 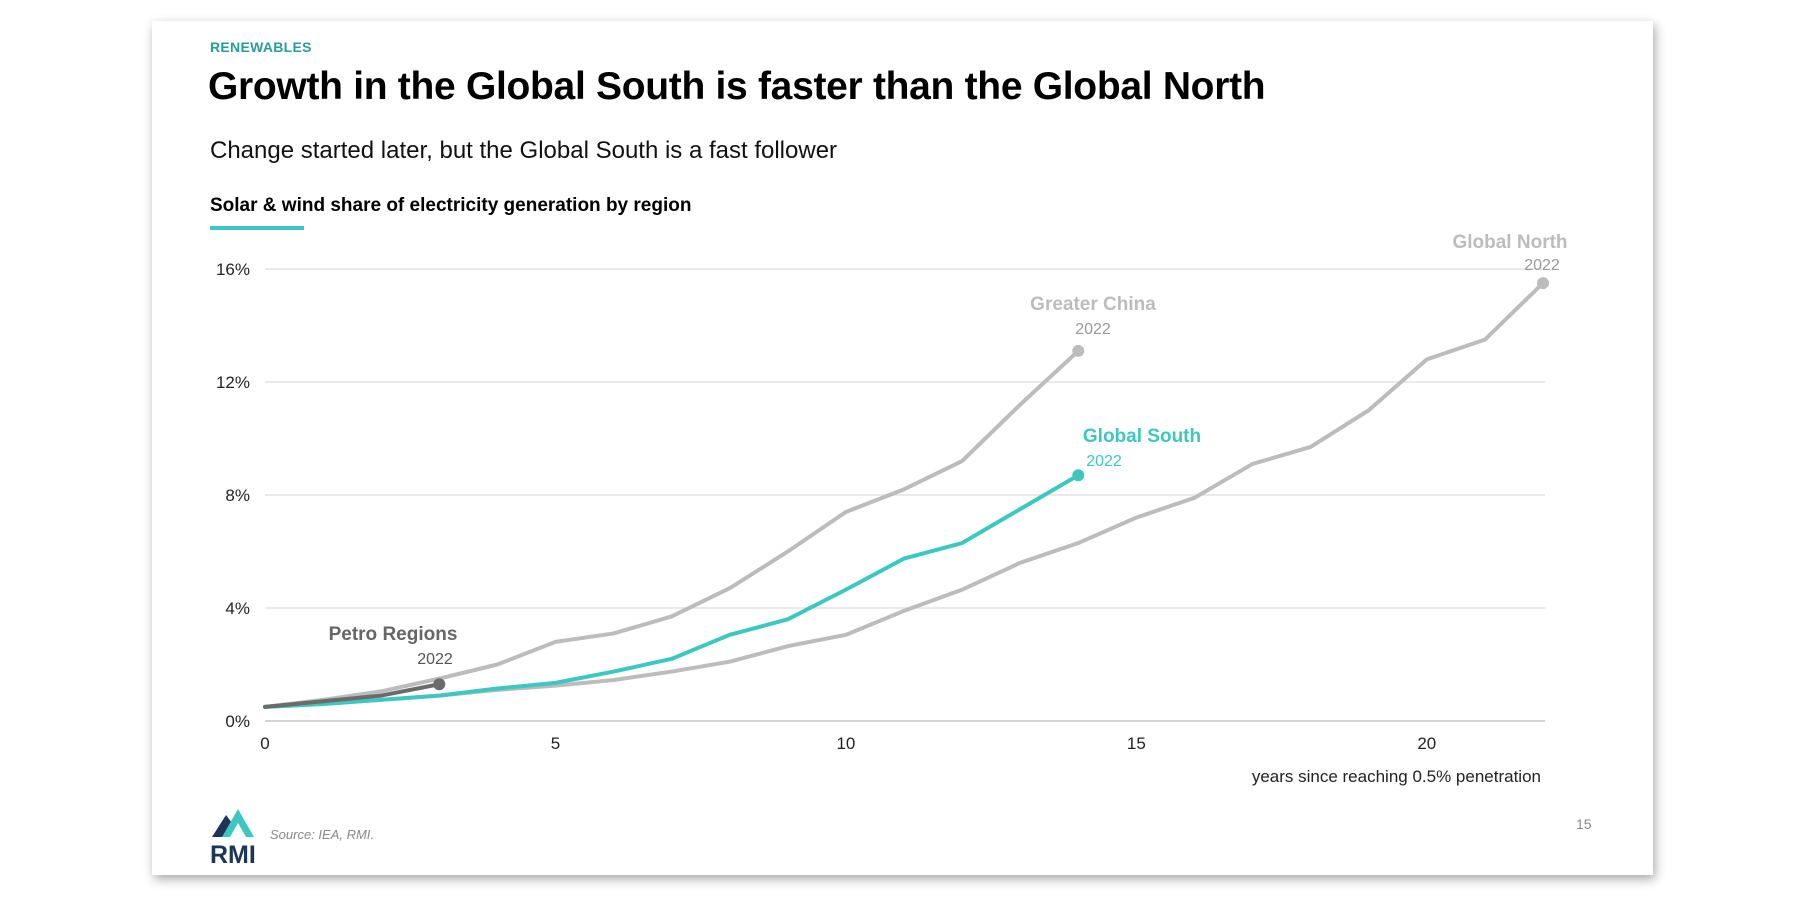 What do you see at coordinates (672, 591) in the screenshot?
I see `series-line-global-south` at bounding box center [672, 591].